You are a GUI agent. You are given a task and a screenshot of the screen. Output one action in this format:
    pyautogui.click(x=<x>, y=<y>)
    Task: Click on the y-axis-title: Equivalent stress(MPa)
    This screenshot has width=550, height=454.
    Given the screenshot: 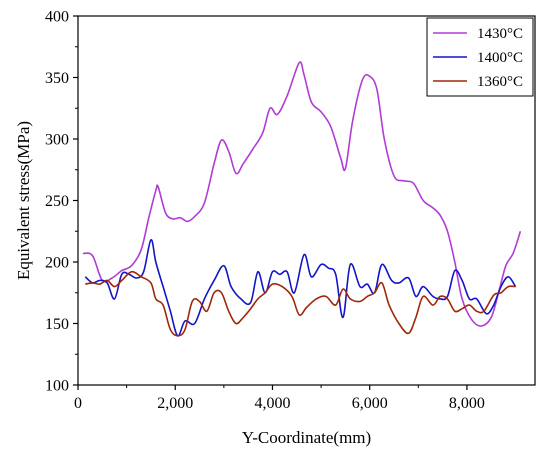 What is the action you would take?
    pyautogui.click(x=23, y=200)
    